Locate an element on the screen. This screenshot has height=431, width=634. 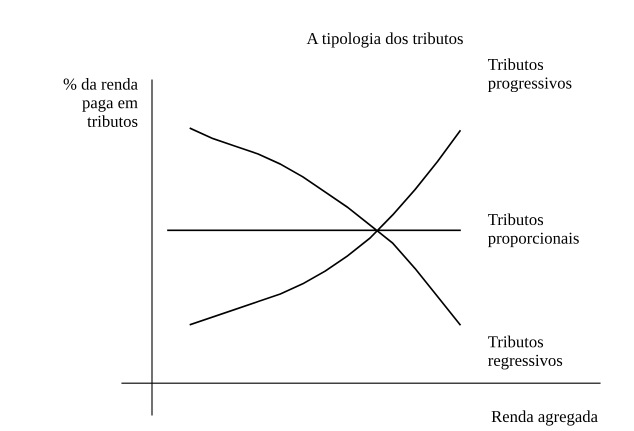
text: Tributos progressivos is located at coordinates (530, 75).